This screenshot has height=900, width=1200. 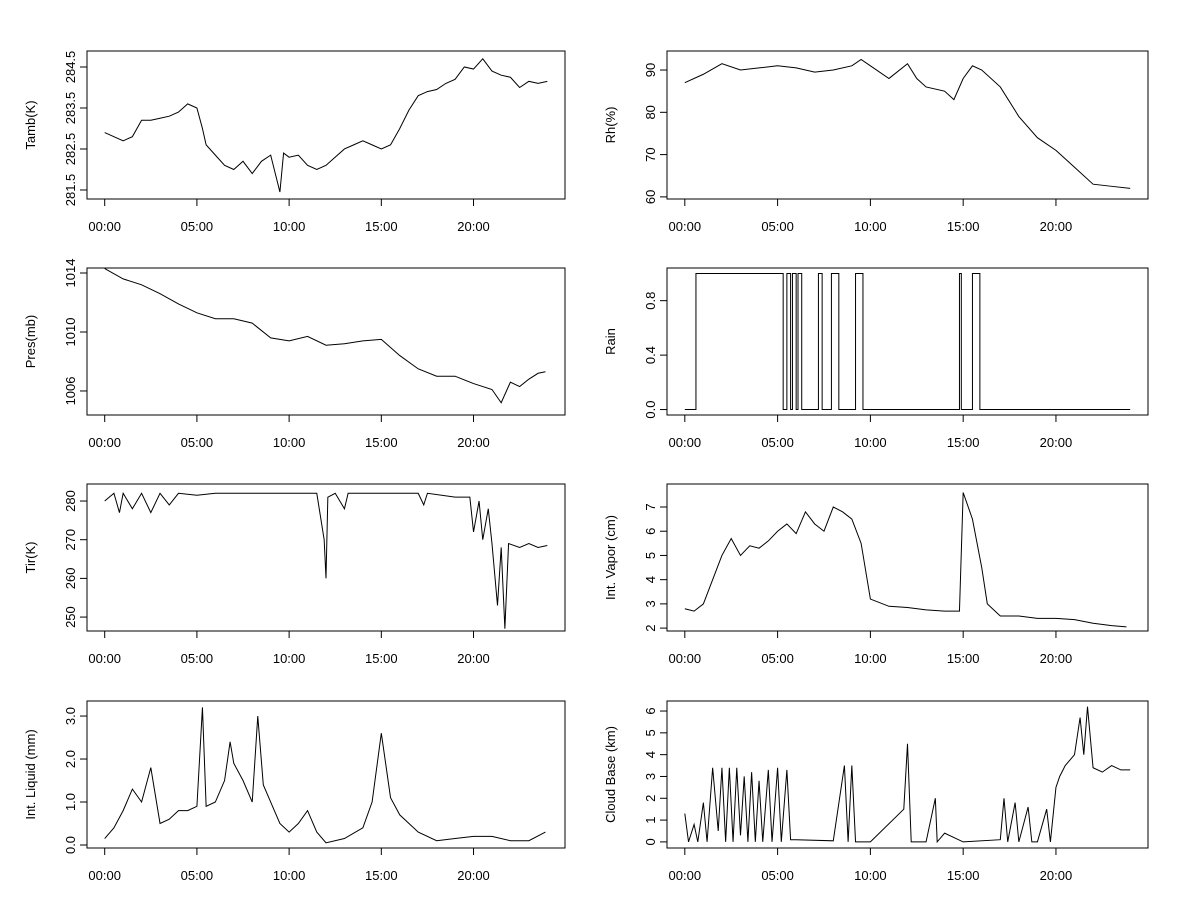 What do you see at coordinates (650, 197) in the screenshot?
I see `y-tick-label: 60` at bounding box center [650, 197].